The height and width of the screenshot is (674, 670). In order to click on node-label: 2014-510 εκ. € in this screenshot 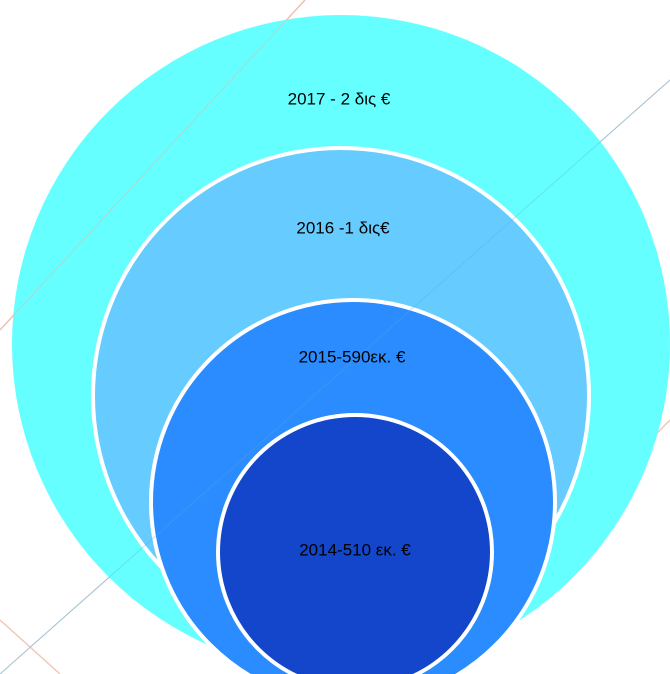, I will do `click(355, 549)`.